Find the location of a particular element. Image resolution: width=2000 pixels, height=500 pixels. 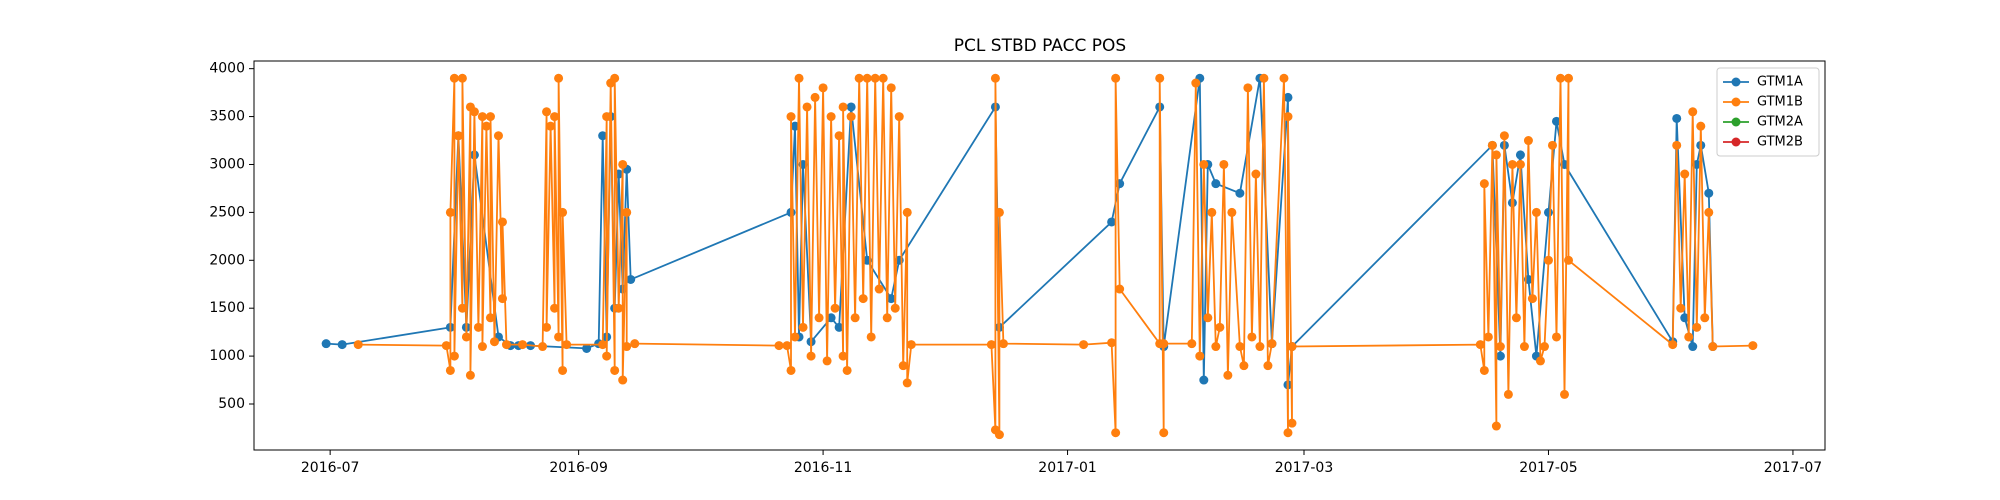

legend-label: GTM1A is located at coordinates (1780, 82).